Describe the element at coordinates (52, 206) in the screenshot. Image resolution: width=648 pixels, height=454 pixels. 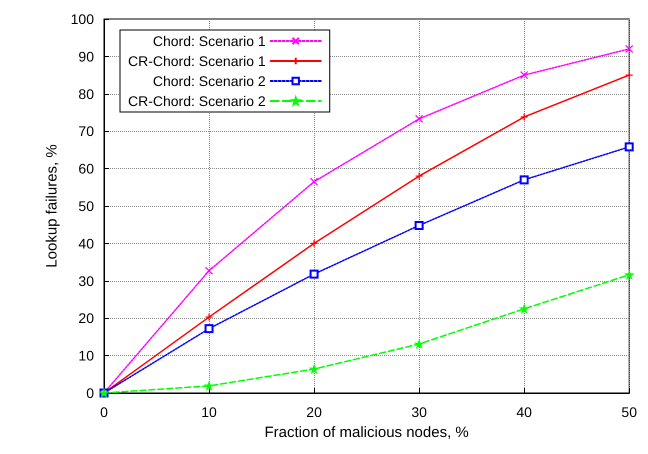
I see `y-axis-title: Lookup failures, %` at that location.